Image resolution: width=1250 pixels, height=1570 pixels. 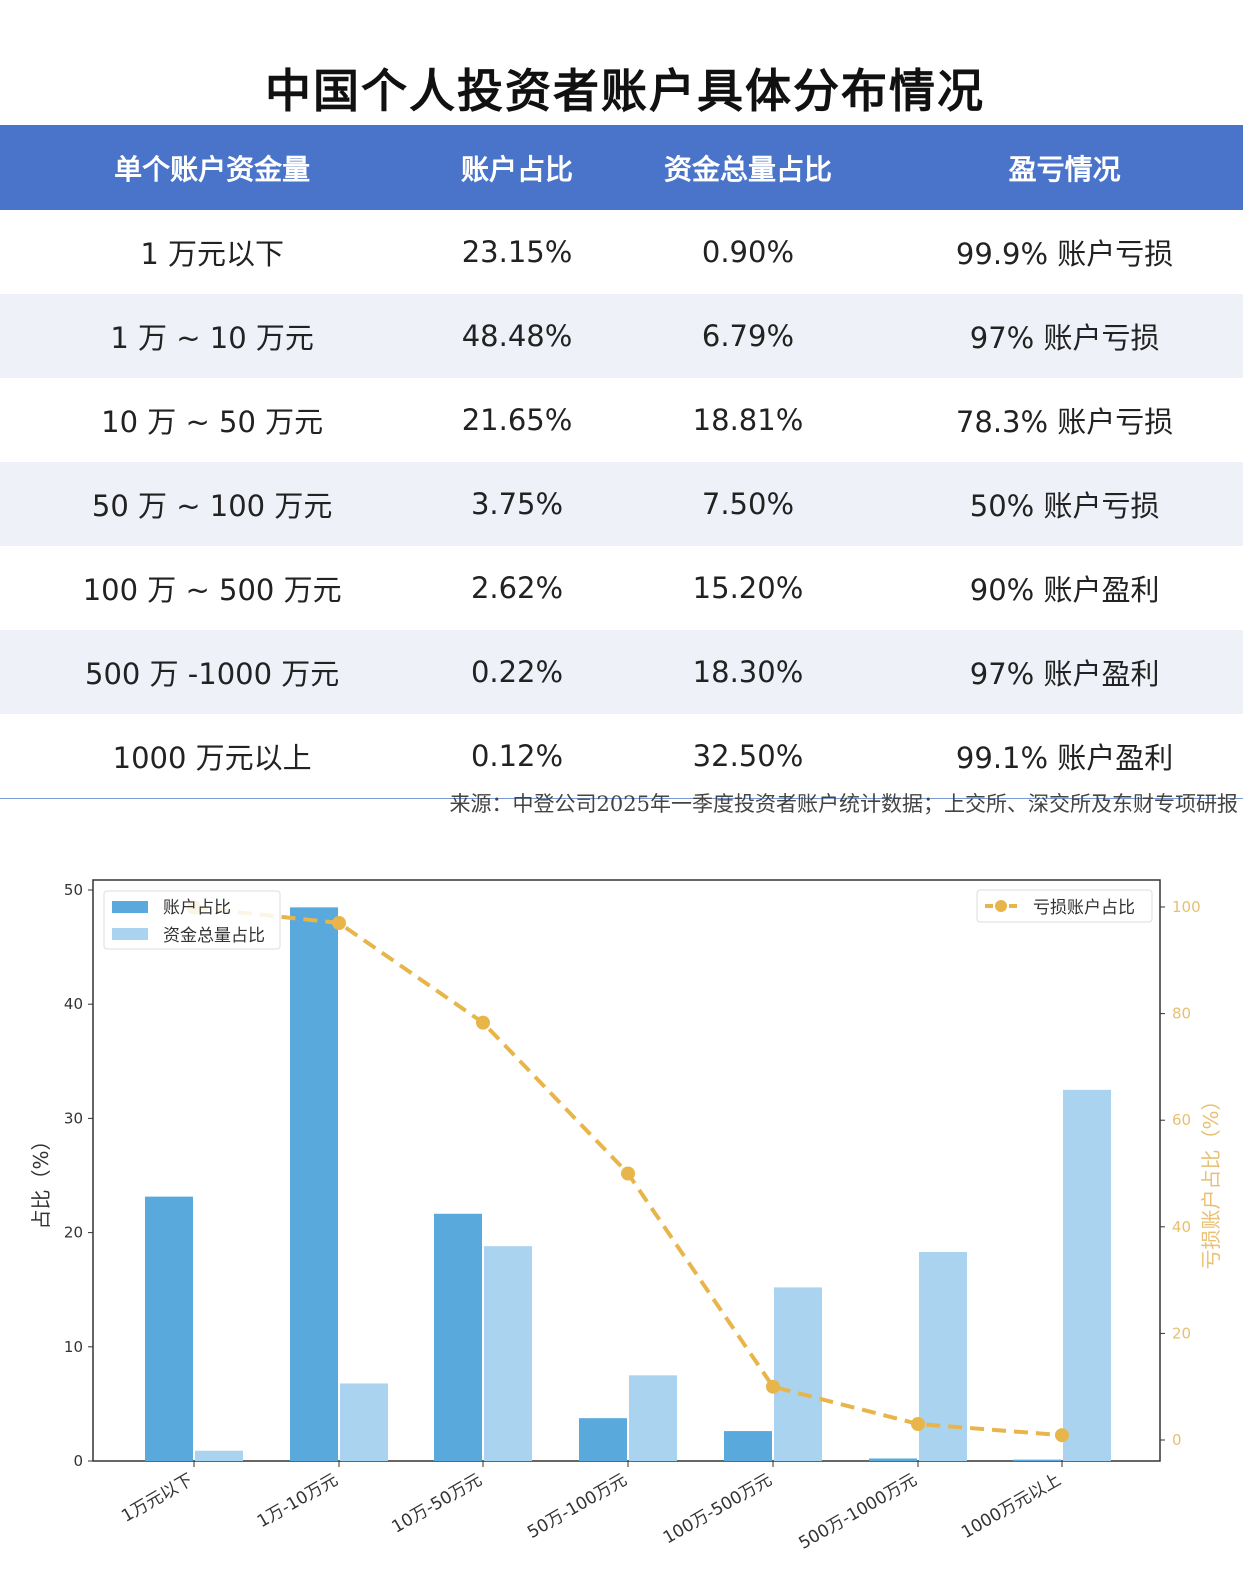 I want to click on y2-axis-label: 亏损账户占比（%）, so click(x=1211, y=1179).